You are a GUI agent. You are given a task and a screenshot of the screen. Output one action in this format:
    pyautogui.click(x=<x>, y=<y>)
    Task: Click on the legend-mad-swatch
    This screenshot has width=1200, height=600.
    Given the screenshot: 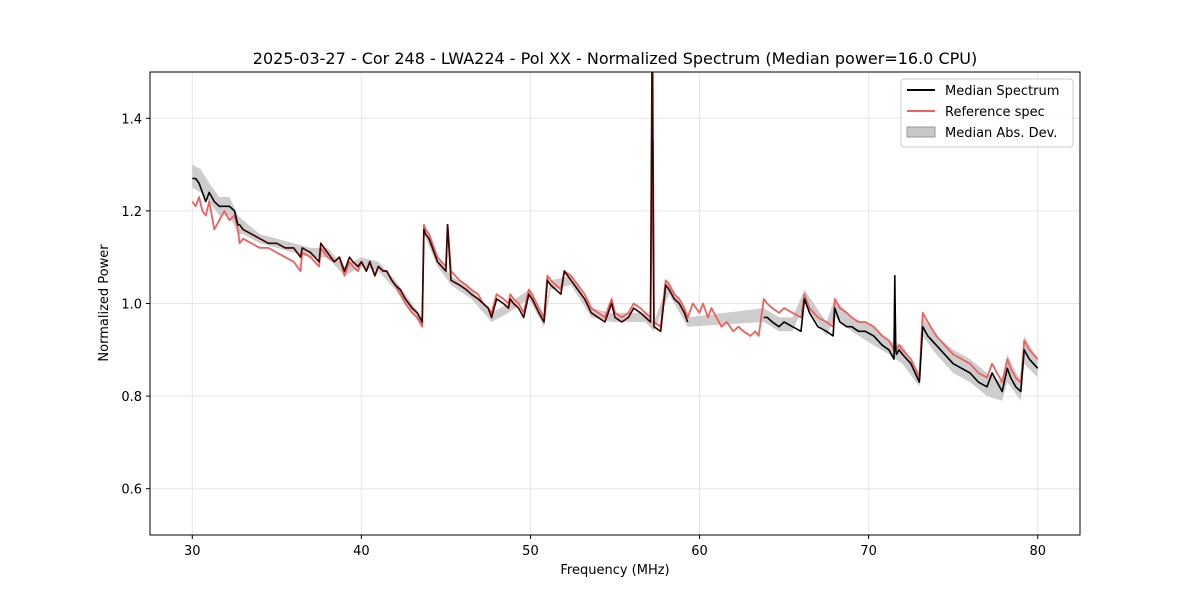 What is the action you would take?
    pyautogui.click(x=921, y=132)
    